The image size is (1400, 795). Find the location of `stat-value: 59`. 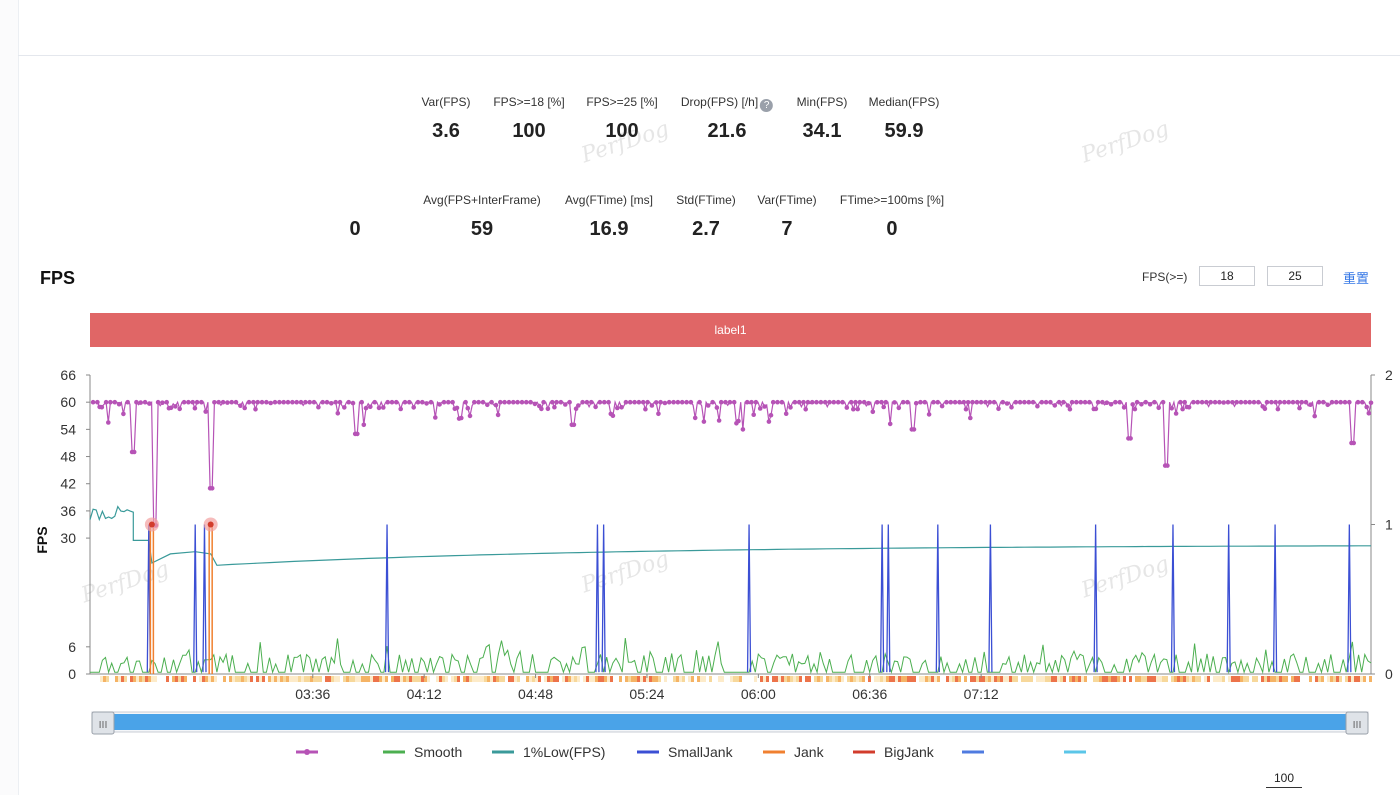

stat-value: 59 is located at coordinates (482, 229).